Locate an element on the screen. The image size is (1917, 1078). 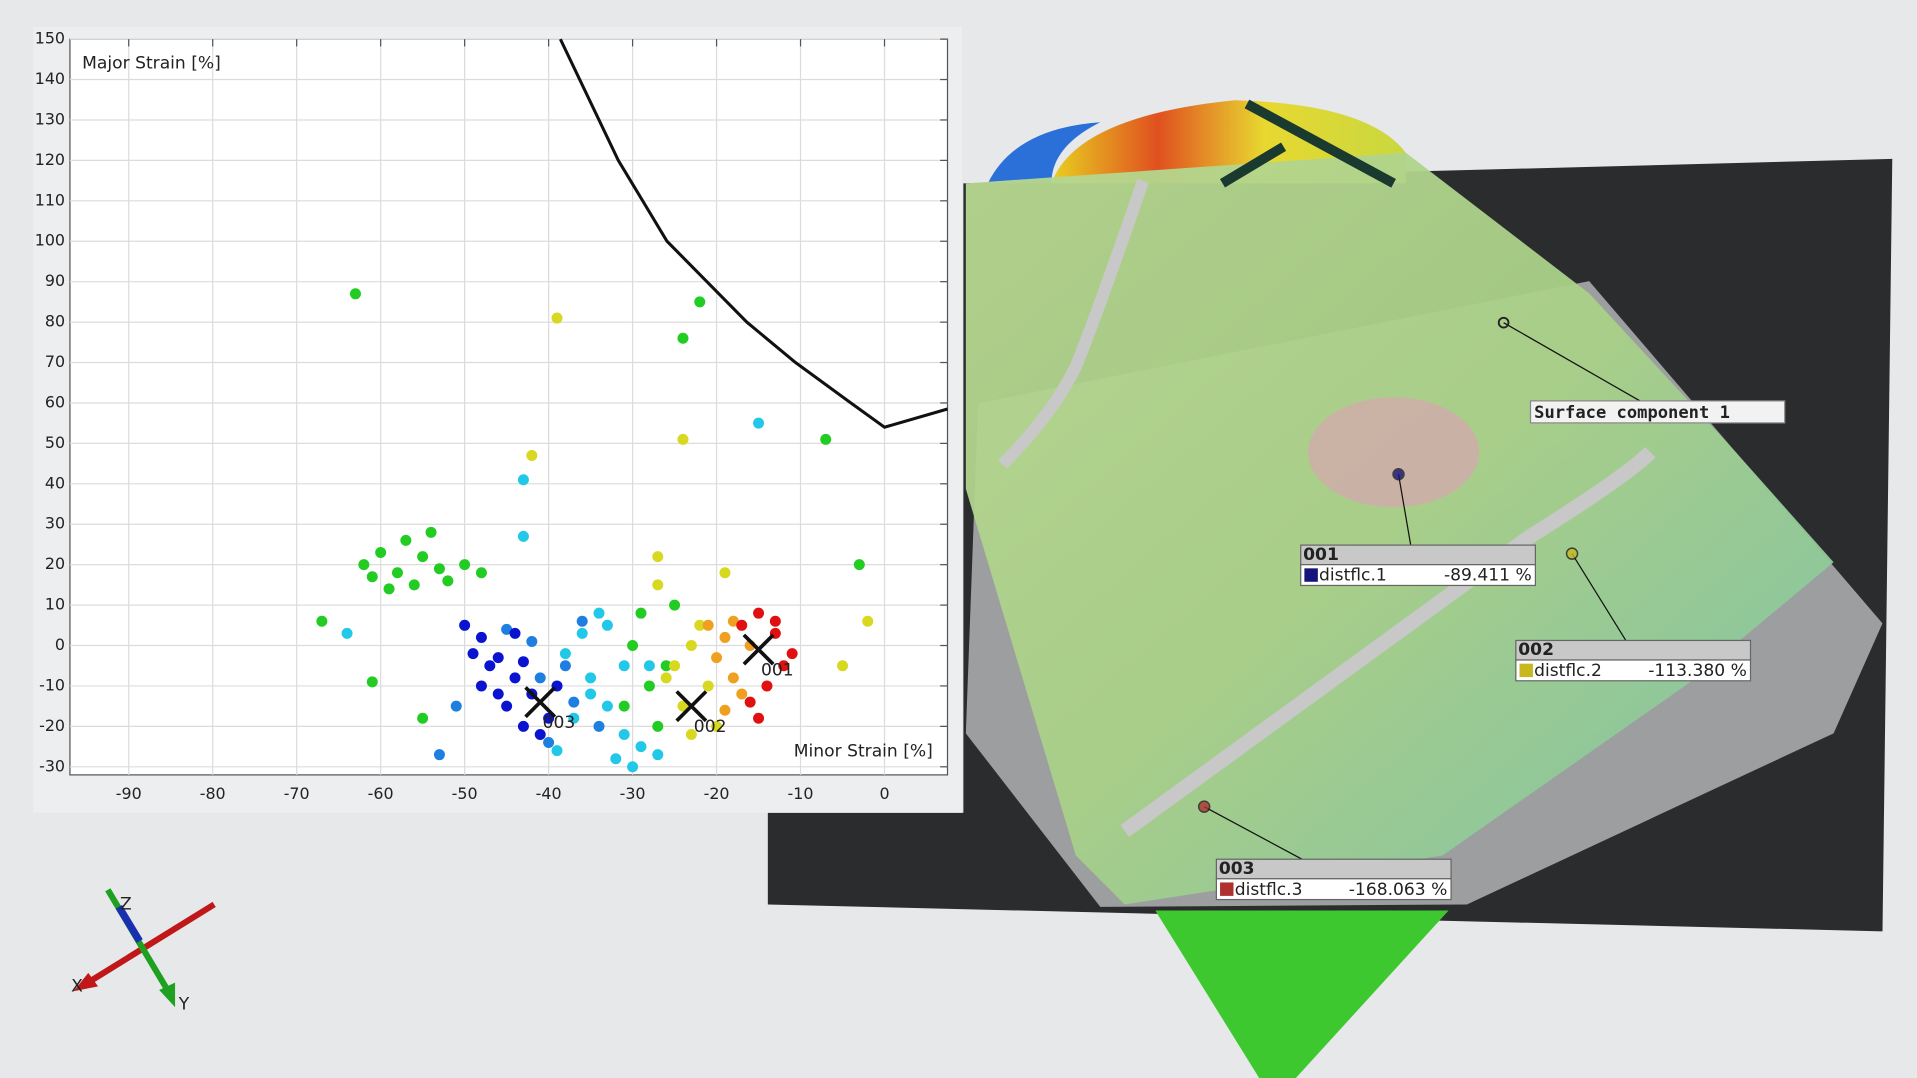
y-tick-label: 150 is located at coordinates (50, 38).